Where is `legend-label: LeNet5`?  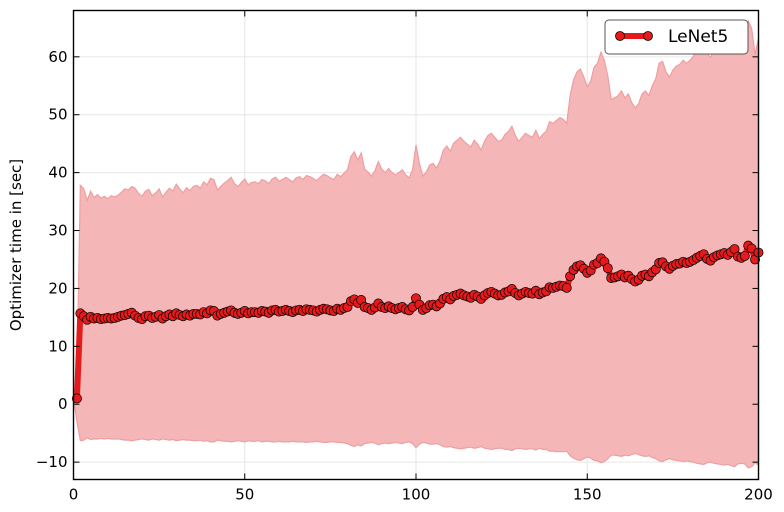 legend-label: LeNet5 is located at coordinates (698, 37).